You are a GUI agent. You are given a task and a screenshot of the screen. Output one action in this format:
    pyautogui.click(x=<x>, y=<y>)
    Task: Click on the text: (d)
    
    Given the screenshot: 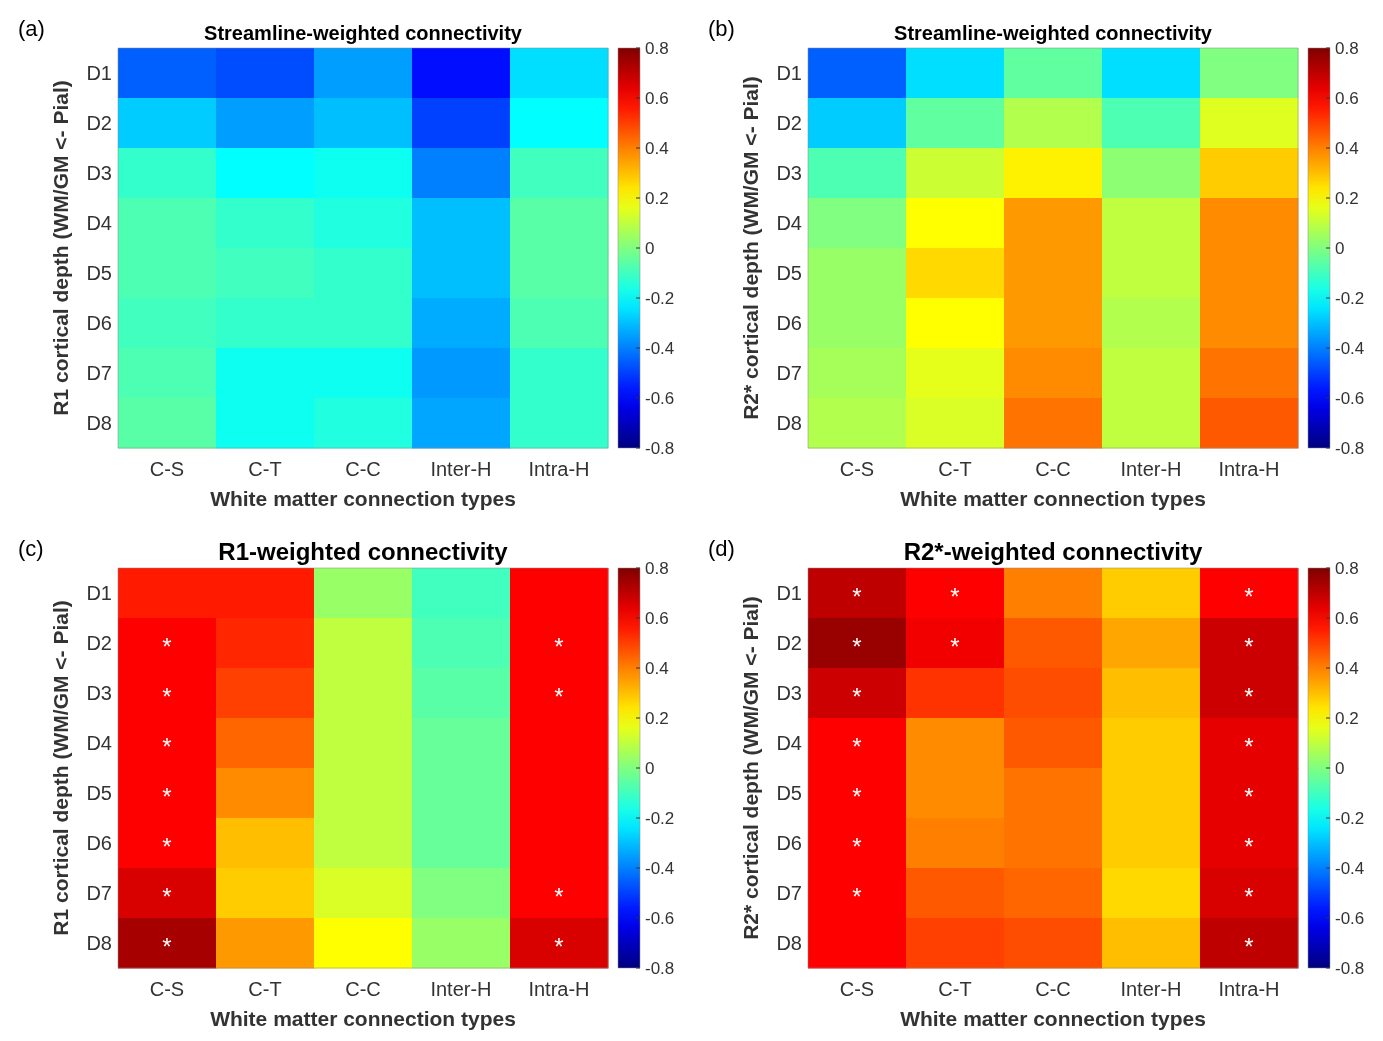 What is the action you would take?
    pyautogui.click(x=721, y=548)
    